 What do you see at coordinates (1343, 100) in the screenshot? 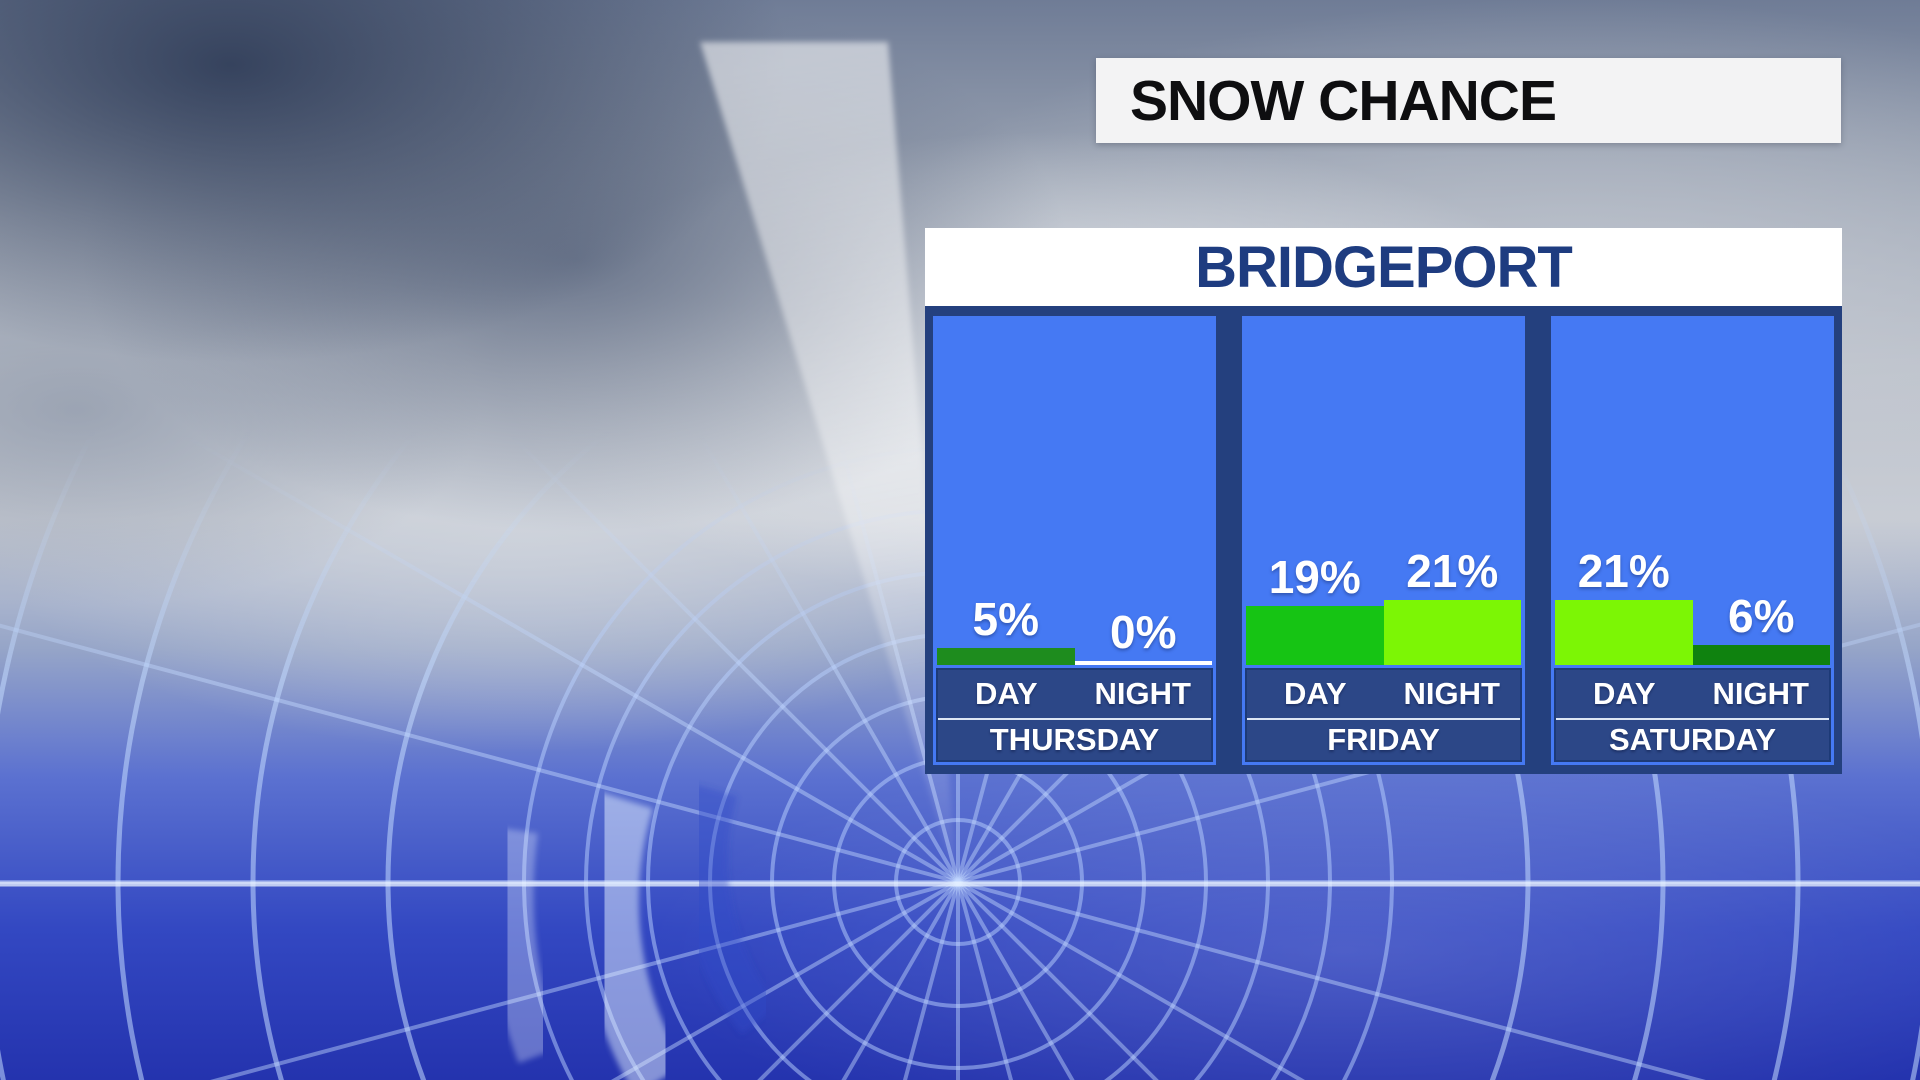
I see `page-title: SNOW CHANCE` at bounding box center [1343, 100].